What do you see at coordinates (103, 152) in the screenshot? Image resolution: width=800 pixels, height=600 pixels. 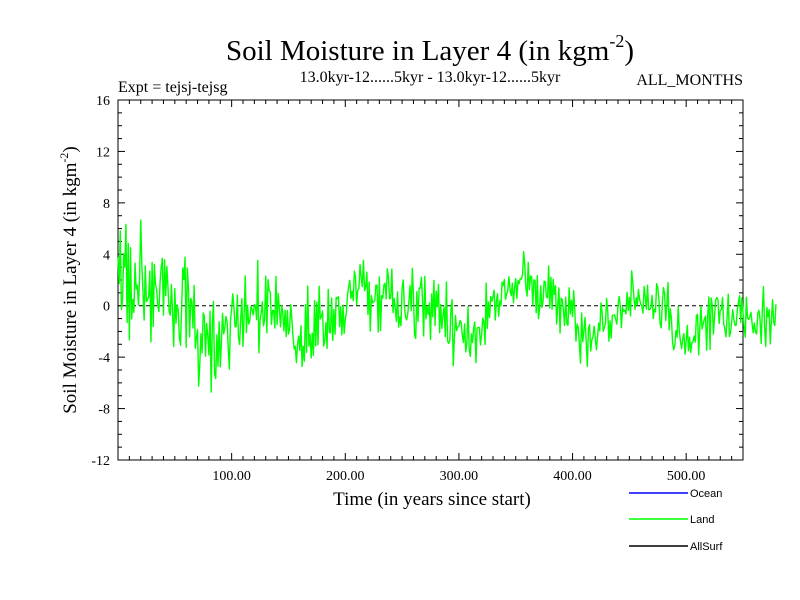 I see `y-tick-label: 12` at bounding box center [103, 152].